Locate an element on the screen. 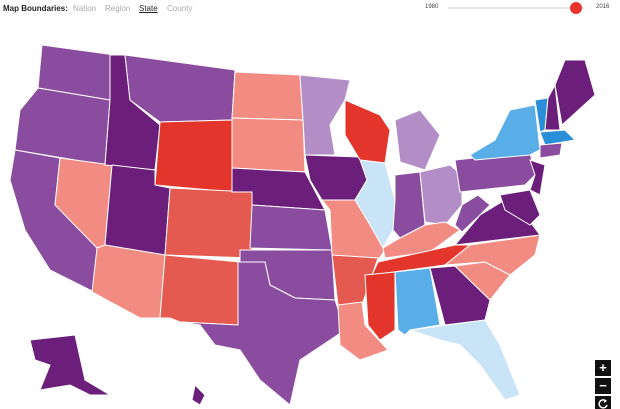 The height and width of the screenshot is (409, 620). boundary-option: Nation is located at coordinates (85, 8).